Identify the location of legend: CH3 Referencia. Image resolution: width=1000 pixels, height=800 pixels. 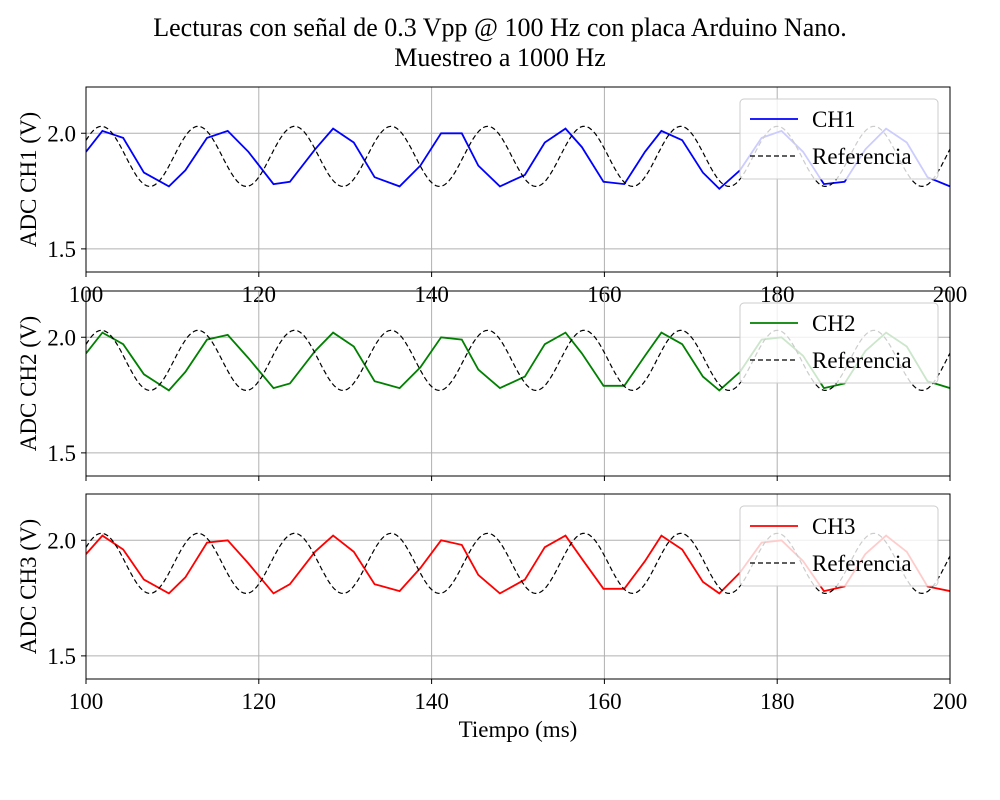
(839, 546).